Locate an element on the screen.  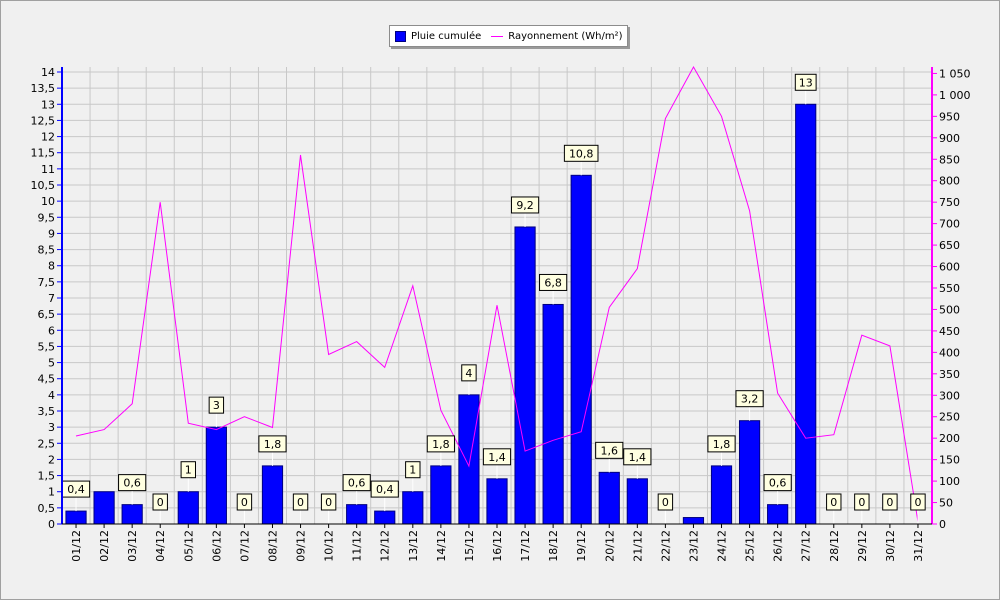
left-axis-tick-label: 6,5 is located at coordinates (47, 314).